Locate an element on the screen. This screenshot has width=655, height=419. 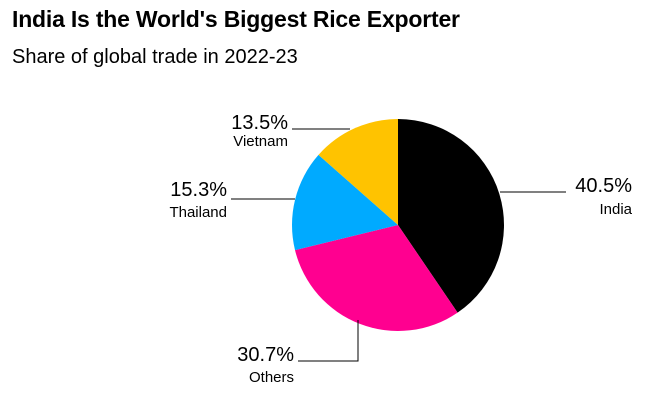
pie-slice-thailand is located at coordinates (345, 202).